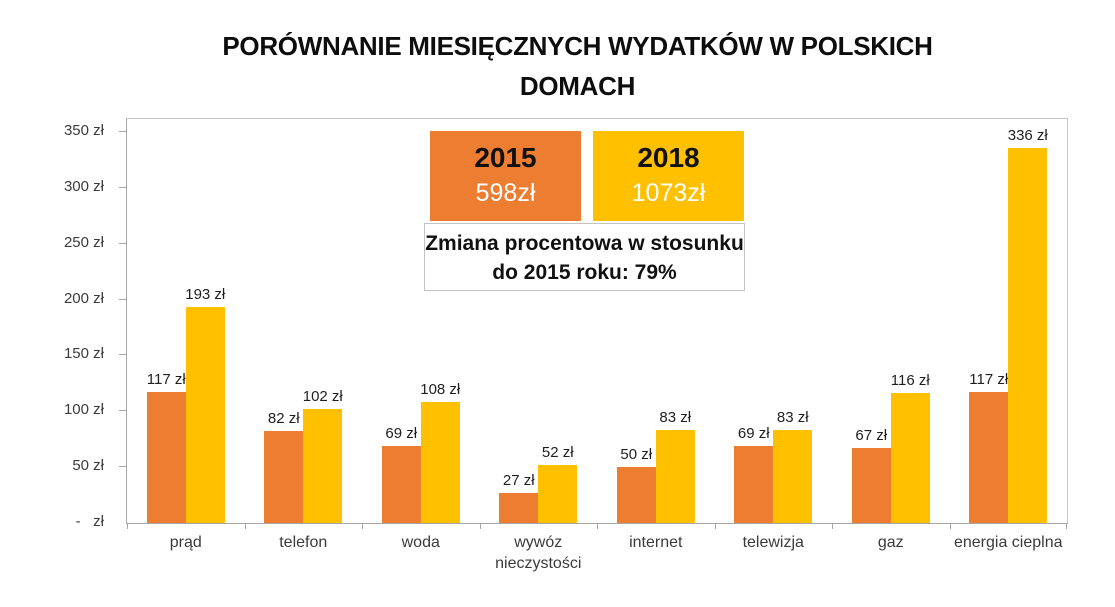  Describe the element at coordinates (891, 335) in the screenshot. I see `category-group: 67 zł 116 zł gaz` at that location.